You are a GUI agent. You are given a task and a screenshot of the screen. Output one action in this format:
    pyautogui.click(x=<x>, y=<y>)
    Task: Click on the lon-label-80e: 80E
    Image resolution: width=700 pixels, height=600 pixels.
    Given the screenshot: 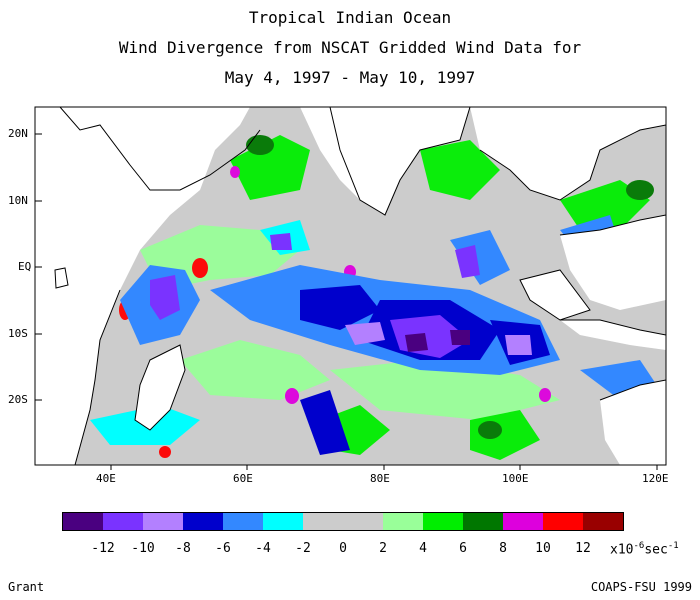 What is the action you would take?
    pyautogui.click(x=380, y=478)
    